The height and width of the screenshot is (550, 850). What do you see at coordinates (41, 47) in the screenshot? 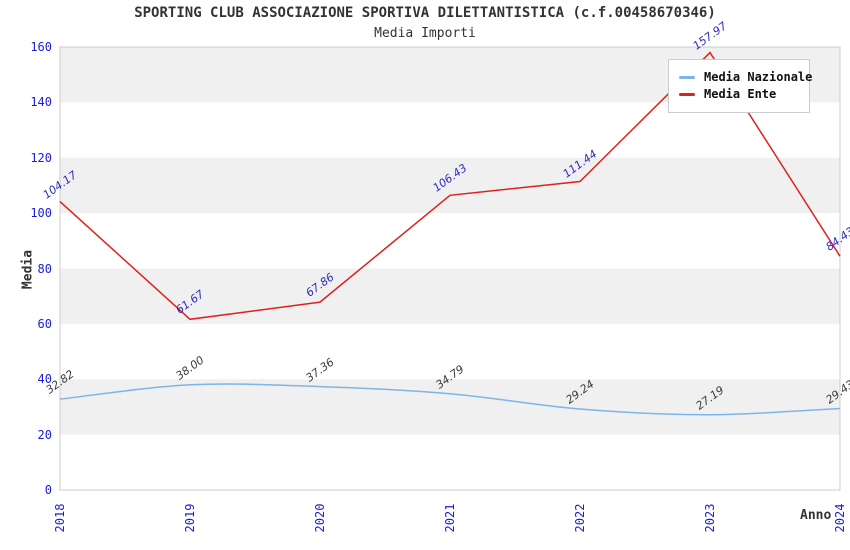
I see `y-tick-label: 160` at bounding box center [41, 47].